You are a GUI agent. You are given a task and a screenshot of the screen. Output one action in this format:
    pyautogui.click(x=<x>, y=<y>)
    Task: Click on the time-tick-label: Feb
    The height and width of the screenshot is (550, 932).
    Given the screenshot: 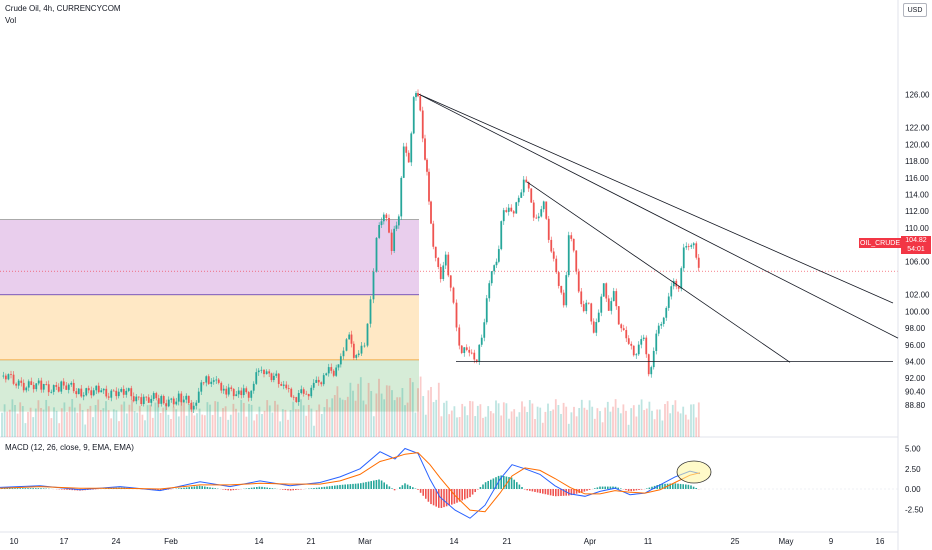 What is the action you would take?
    pyautogui.click(x=171, y=541)
    